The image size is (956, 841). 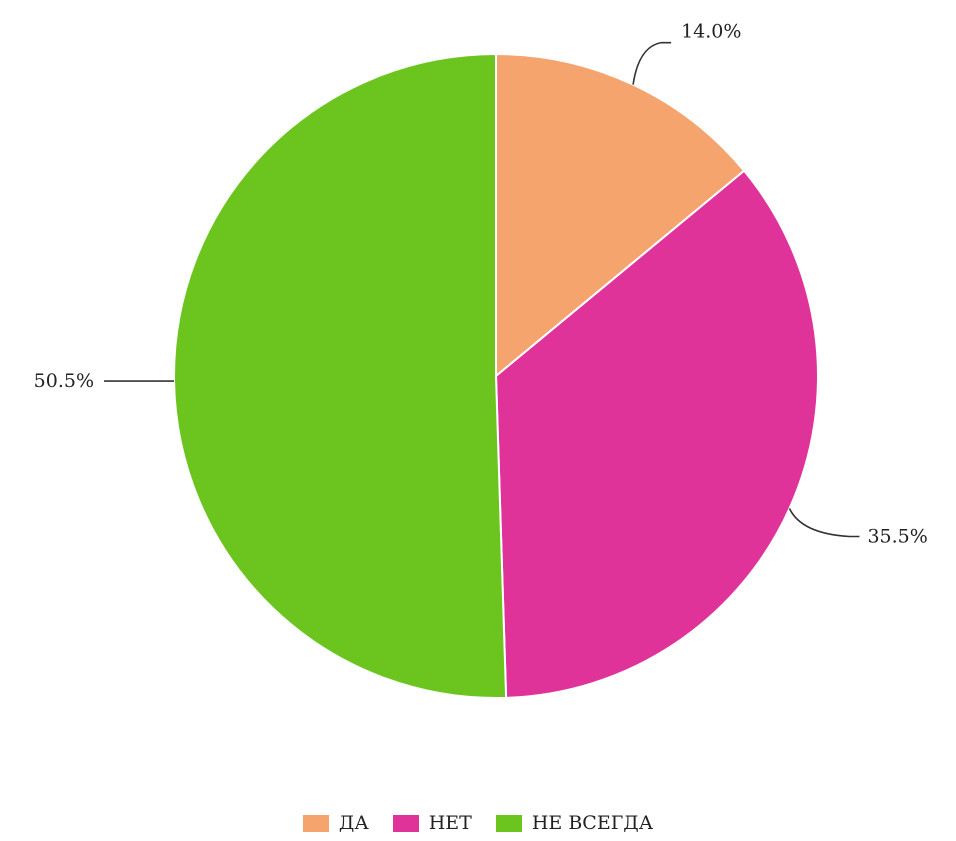 What do you see at coordinates (620, 215) in the screenshot?
I see `pie-slice-da` at bounding box center [620, 215].